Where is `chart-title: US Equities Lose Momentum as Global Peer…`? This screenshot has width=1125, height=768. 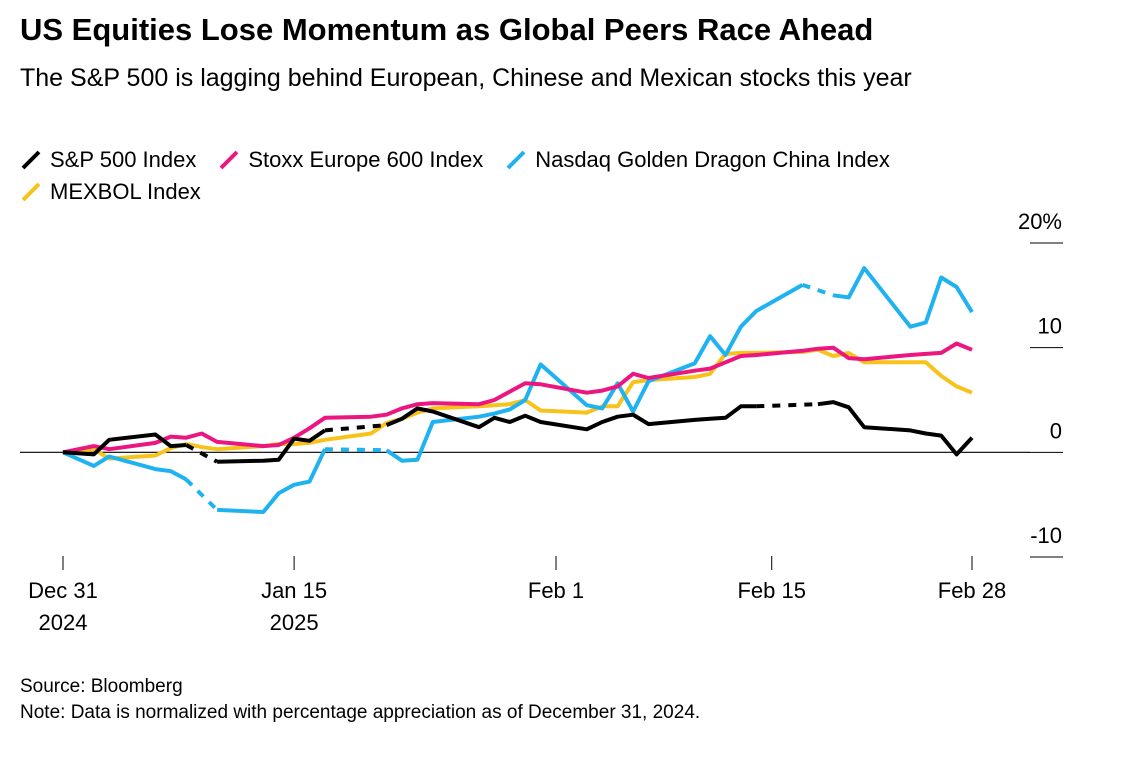 chart-title: US Equities Lose Momentum as Global Peer… is located at coordinates (447, 29).